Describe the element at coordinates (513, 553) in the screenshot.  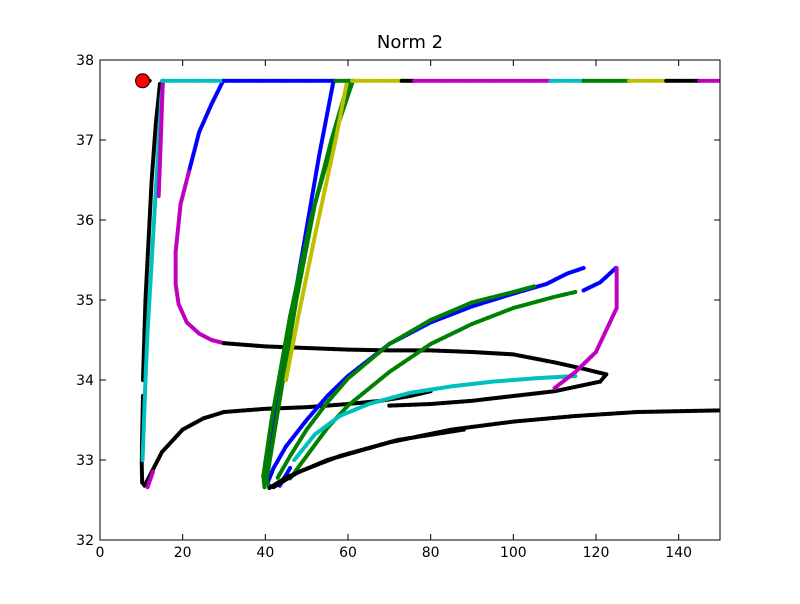
I see `x-tick-label: 100` at that location.